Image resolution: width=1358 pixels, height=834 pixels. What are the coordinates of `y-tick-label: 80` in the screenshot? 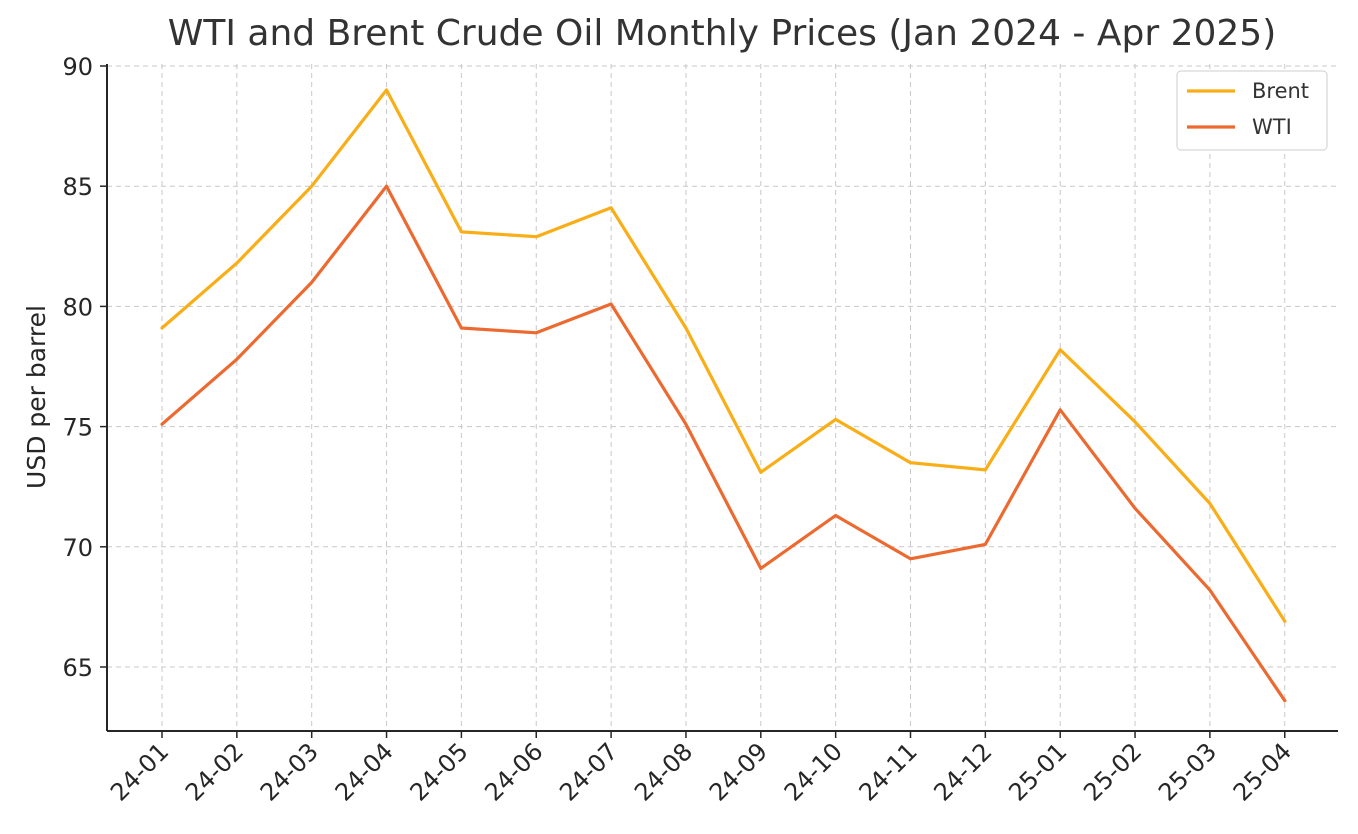 It's located at (77, 307).